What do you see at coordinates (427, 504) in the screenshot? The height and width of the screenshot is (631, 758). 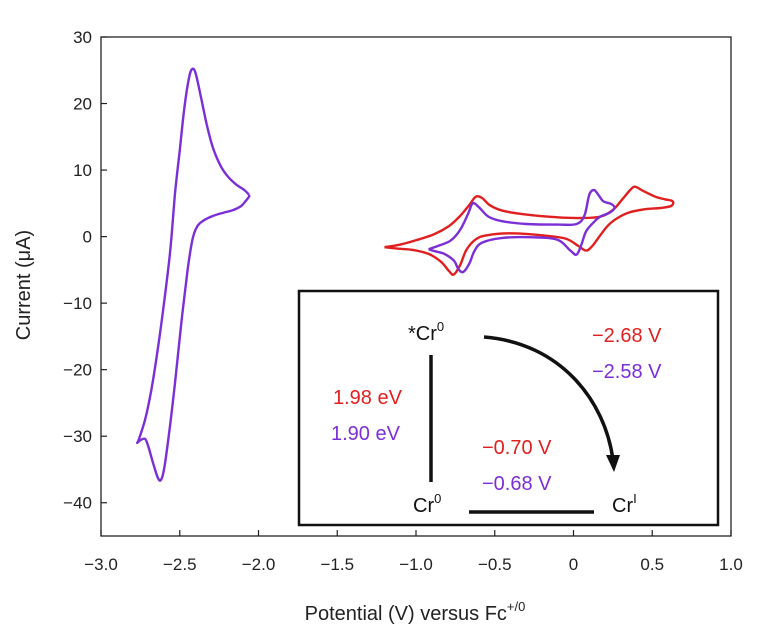 I see `ground-state-label: Cr0` at bounding box center [427, 504].